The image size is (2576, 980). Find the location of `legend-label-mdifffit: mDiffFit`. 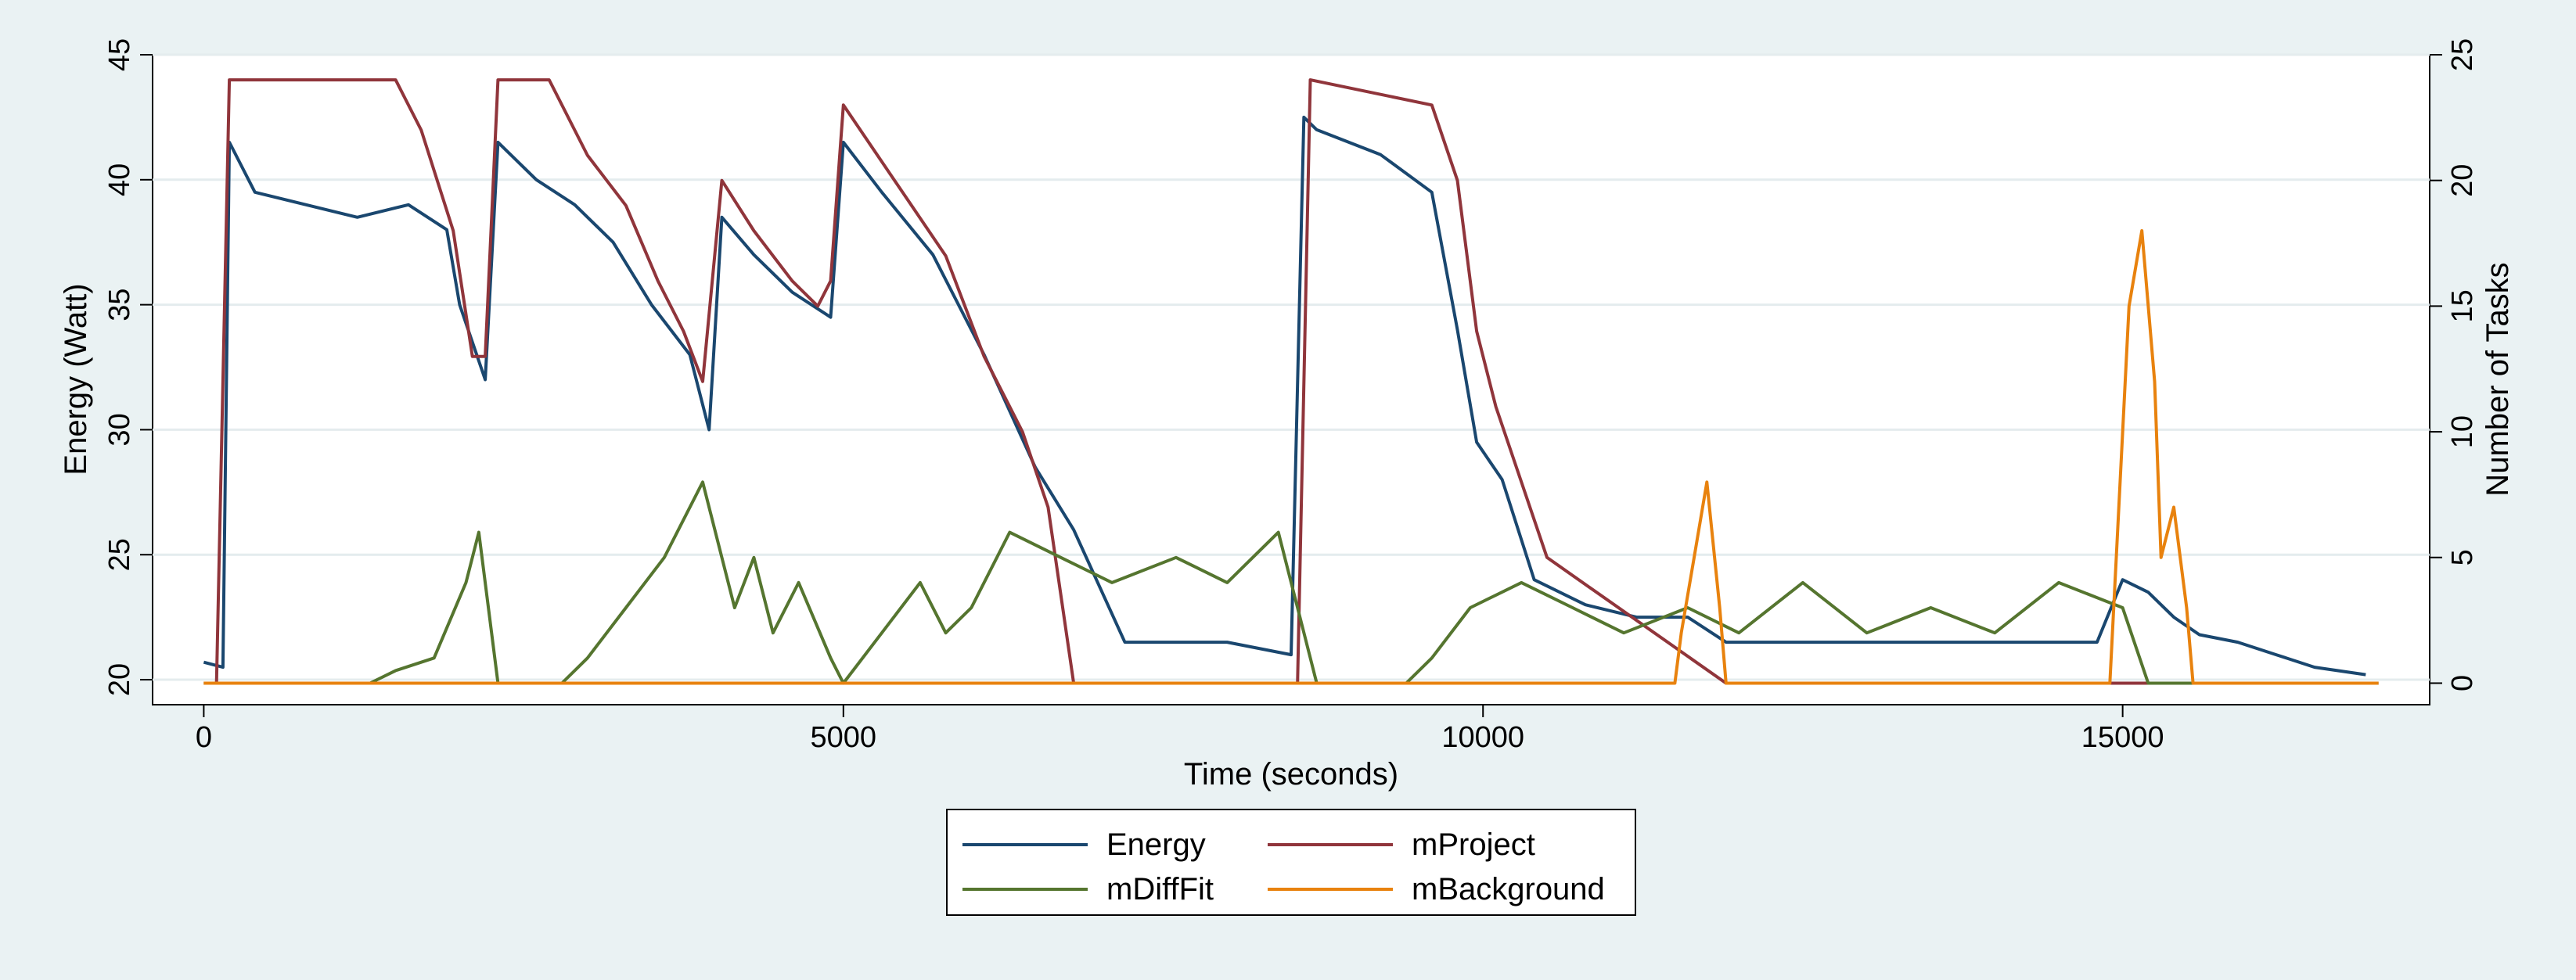

legend-label-mdifffit: mDiffFit is located at coordinates (1160, 889).